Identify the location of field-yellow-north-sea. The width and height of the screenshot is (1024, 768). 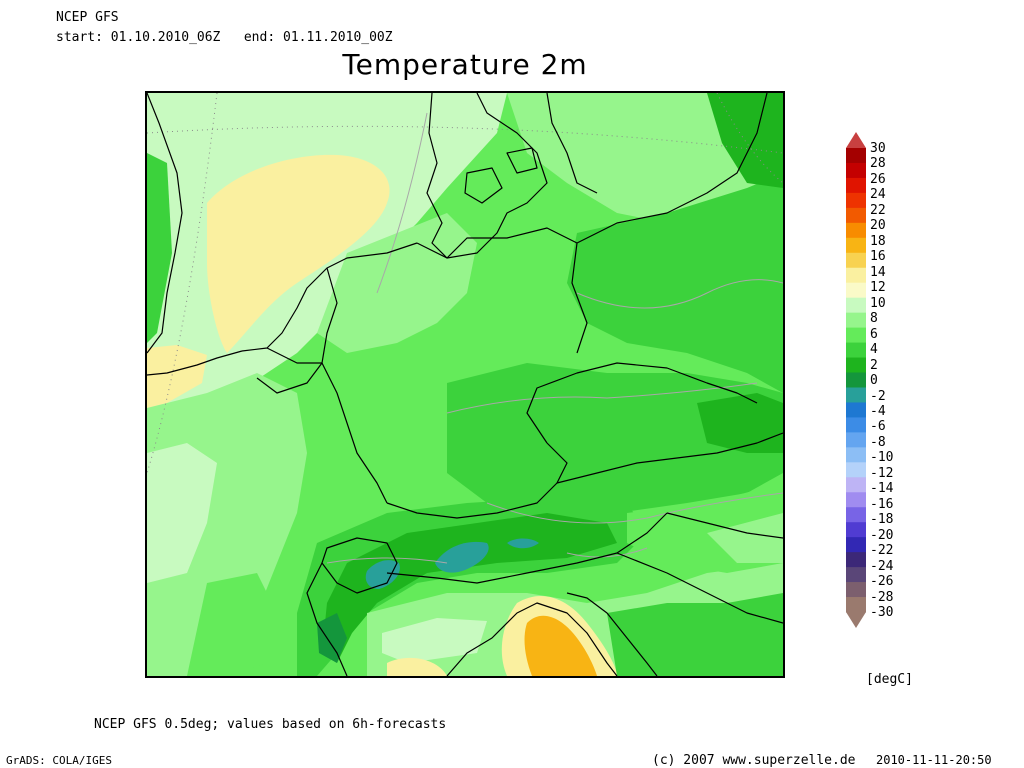
(298, 253).